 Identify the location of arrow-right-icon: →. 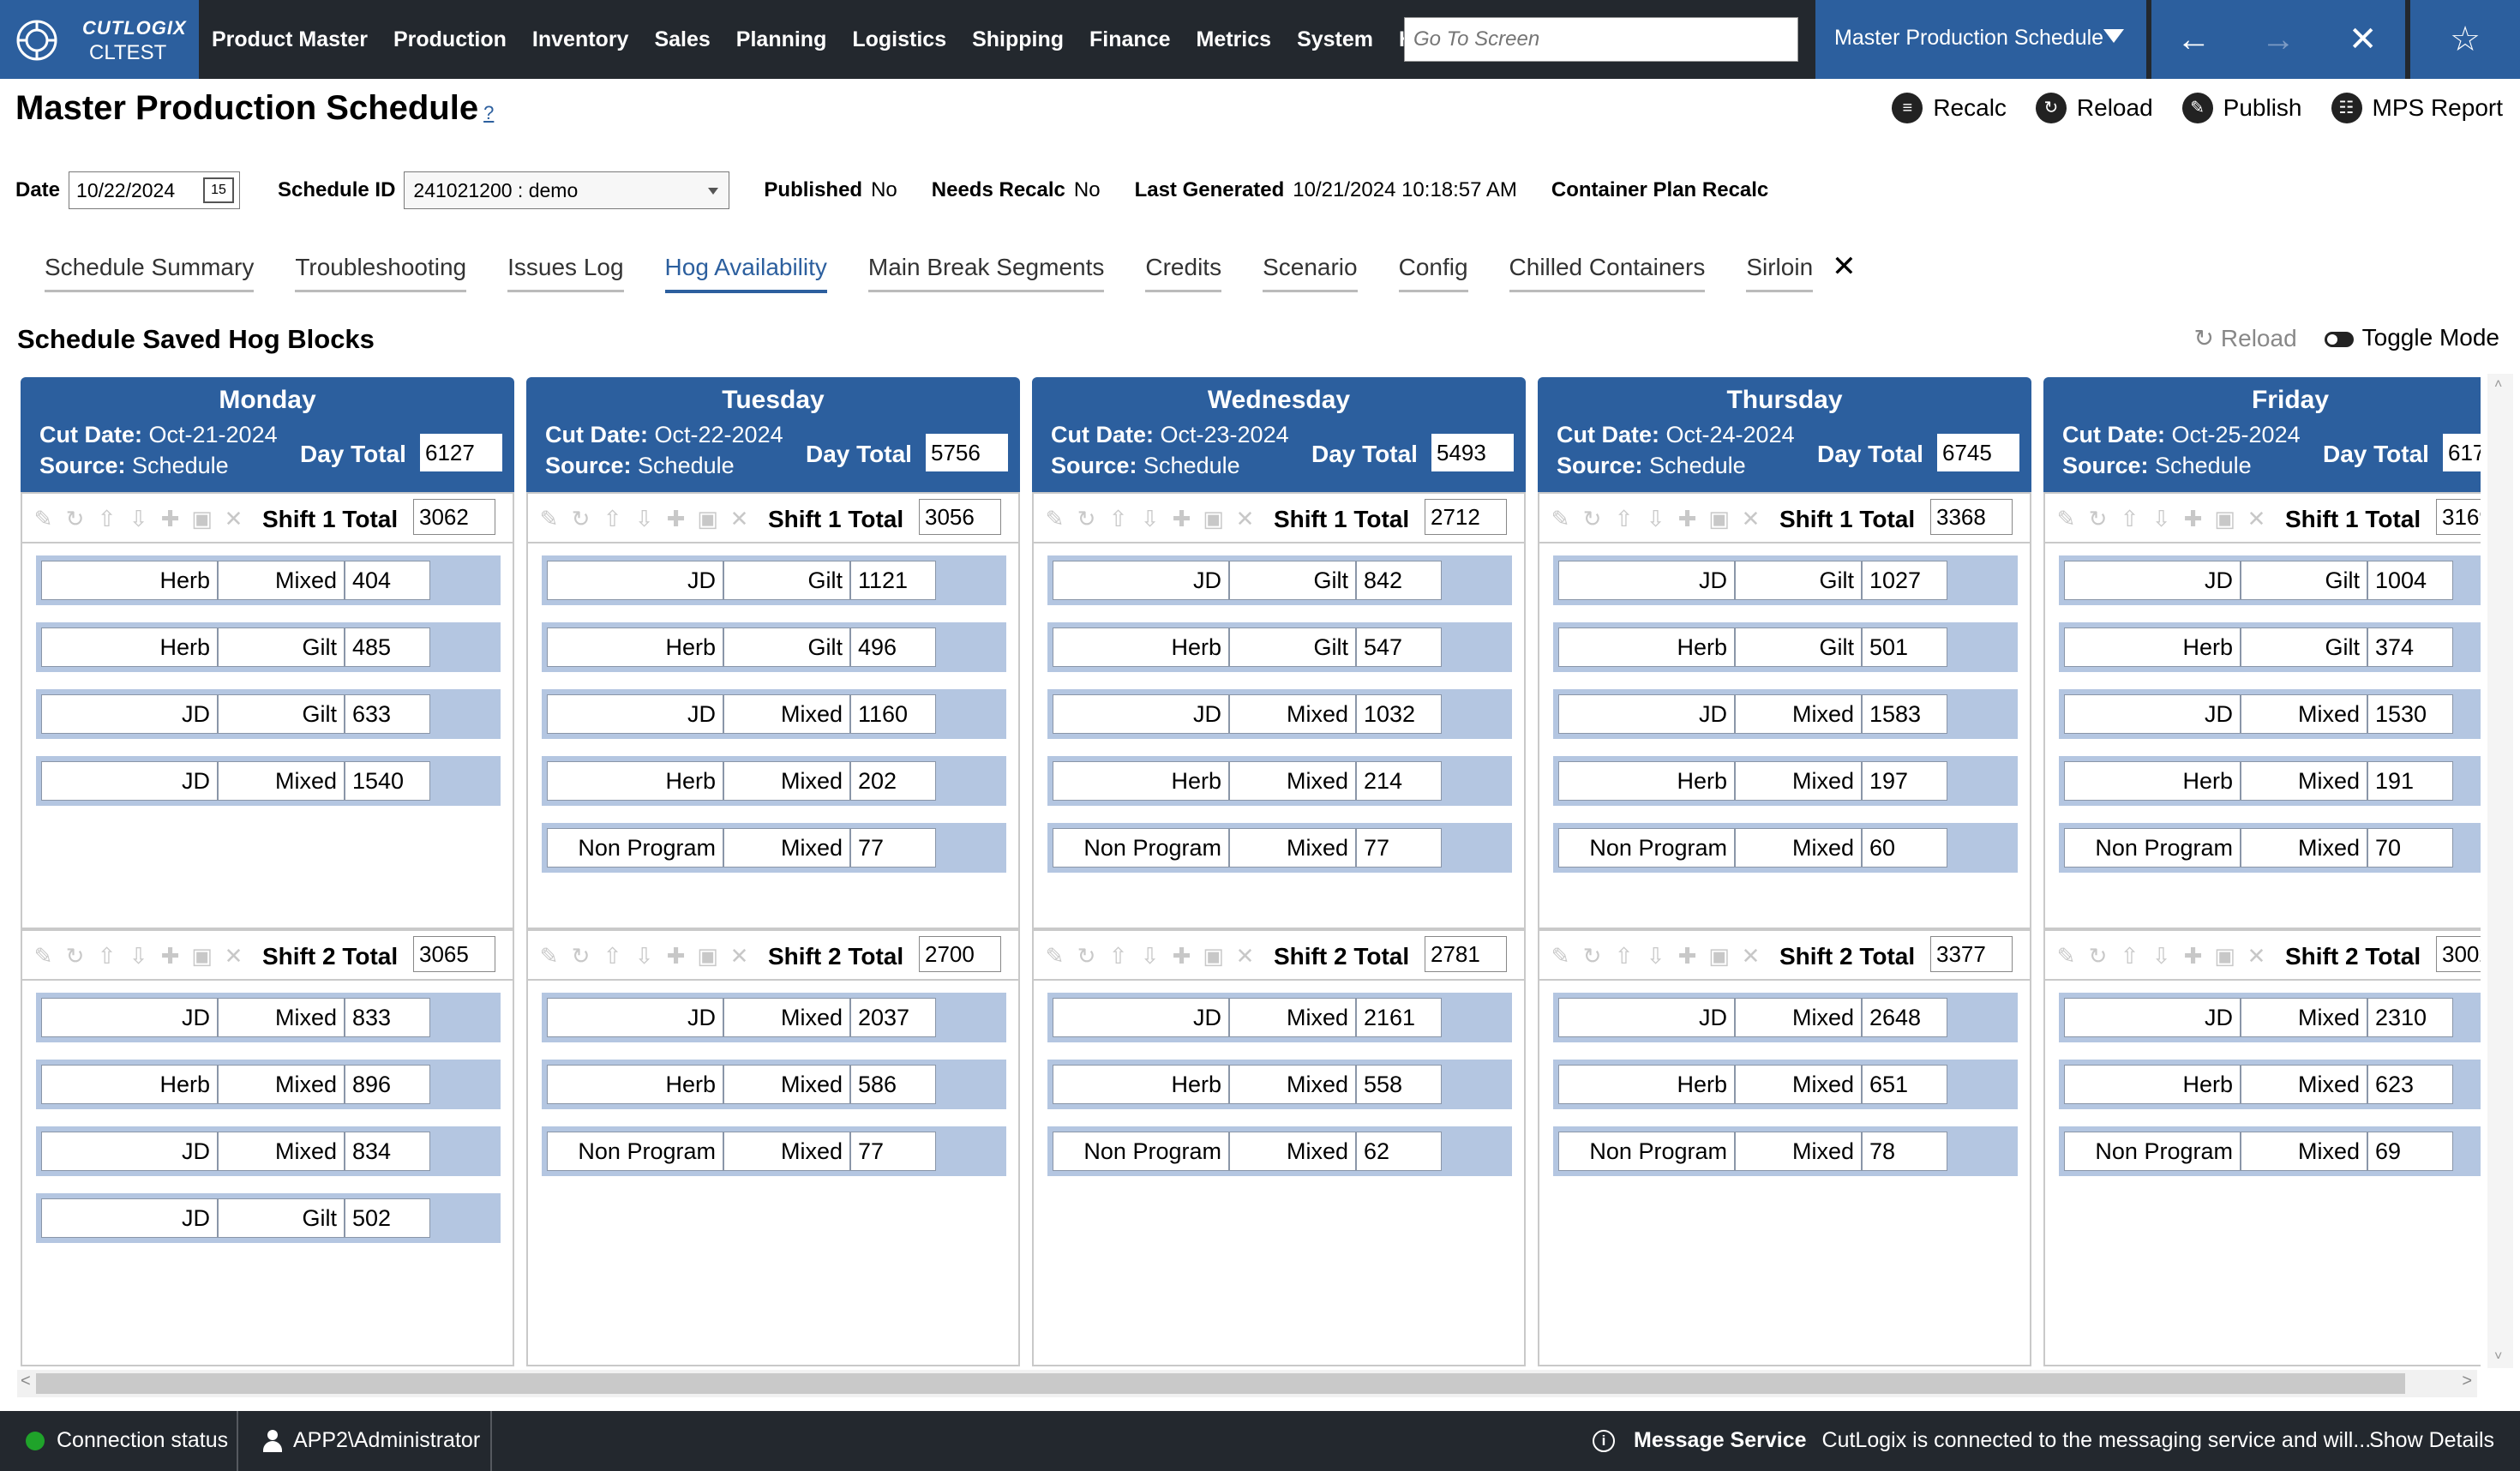
(2277, 39).